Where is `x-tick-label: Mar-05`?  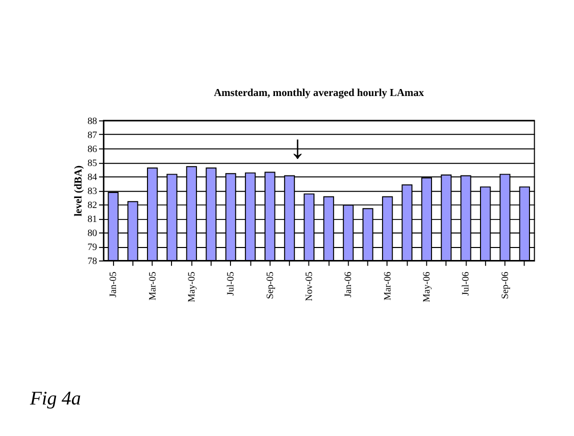 x-tick-label: Mar-05 is located at coordinates (152, 285).